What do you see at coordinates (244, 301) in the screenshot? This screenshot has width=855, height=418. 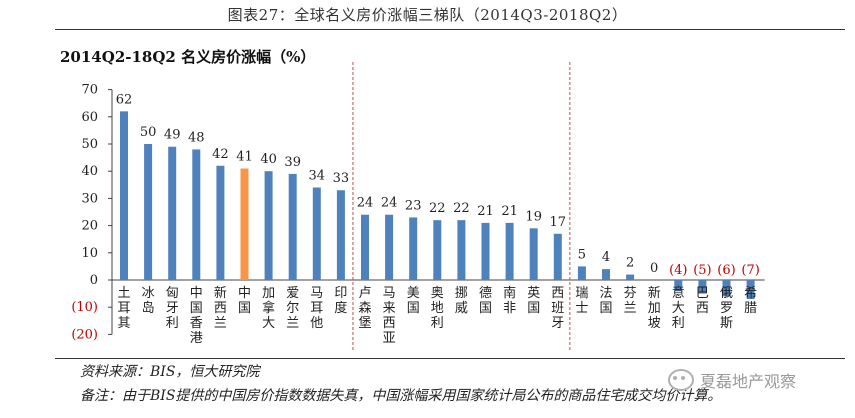 I see `category-label: 中国` at bounding box center [244, 301].